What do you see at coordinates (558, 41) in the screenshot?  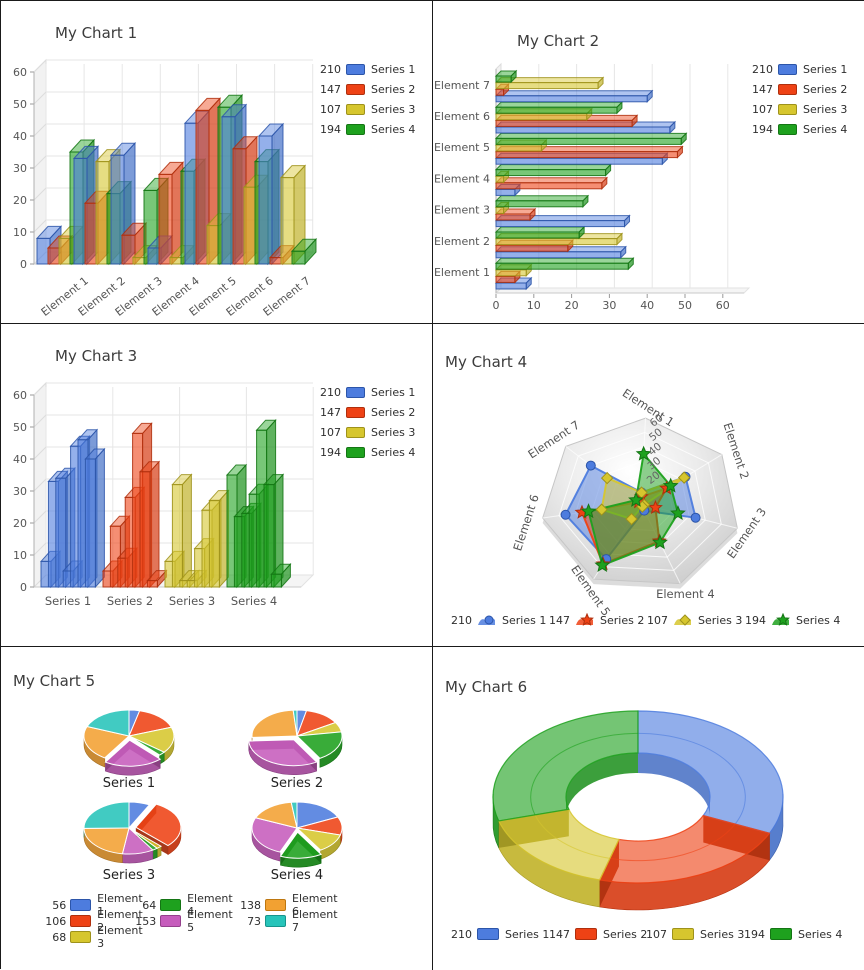 I see `chart-2-title: My Chart 2` at bounding box center [558, 41].